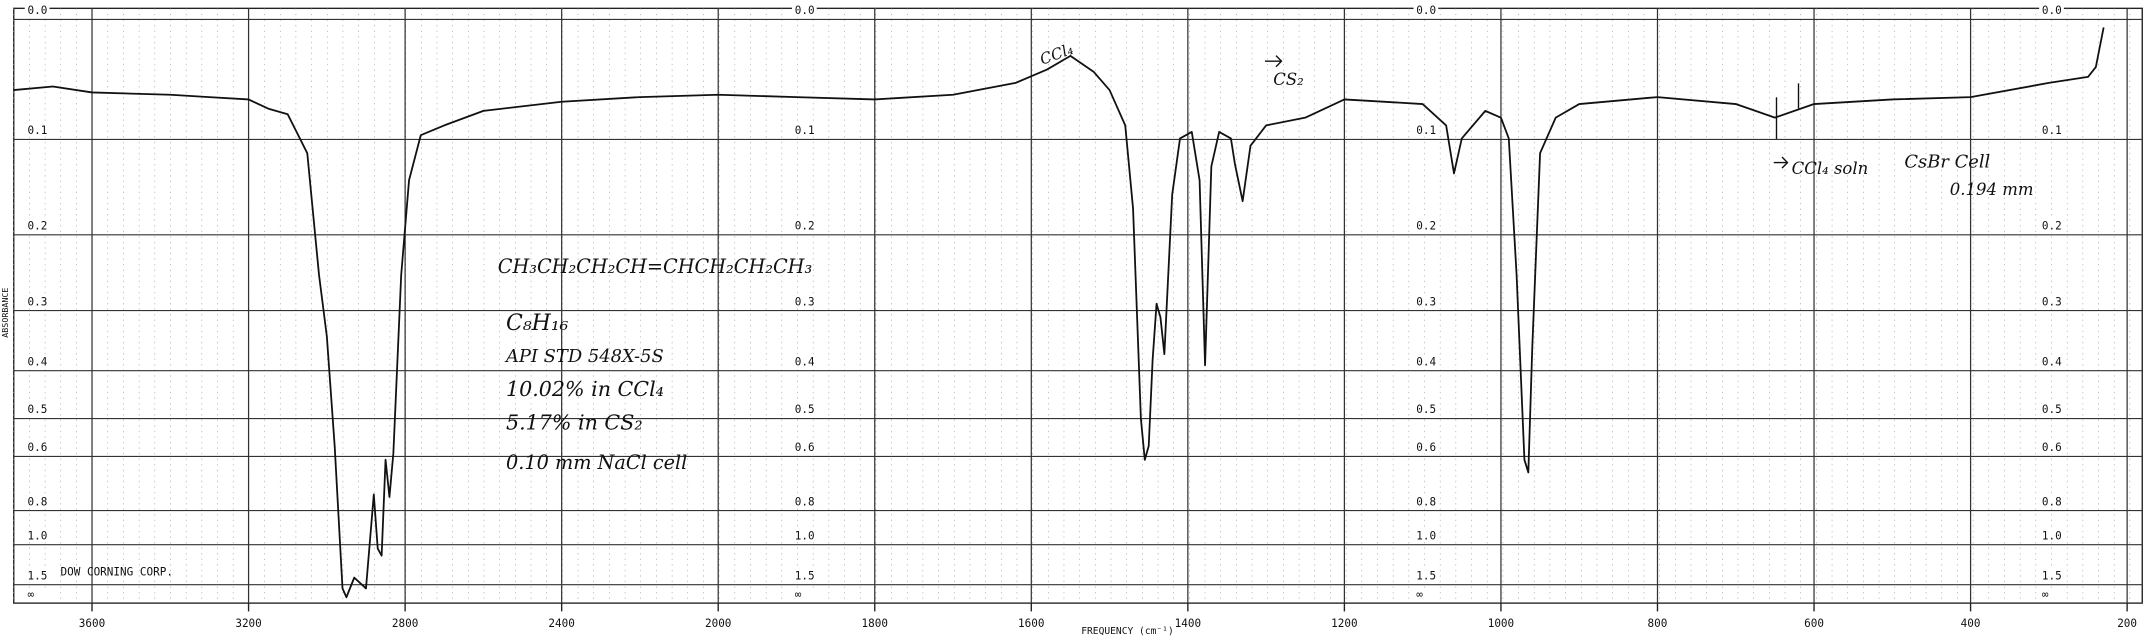 The height and width of the screenshot is (642, 2156). I want to click on annotation: CCl₄ soln, so click(1830, 168).